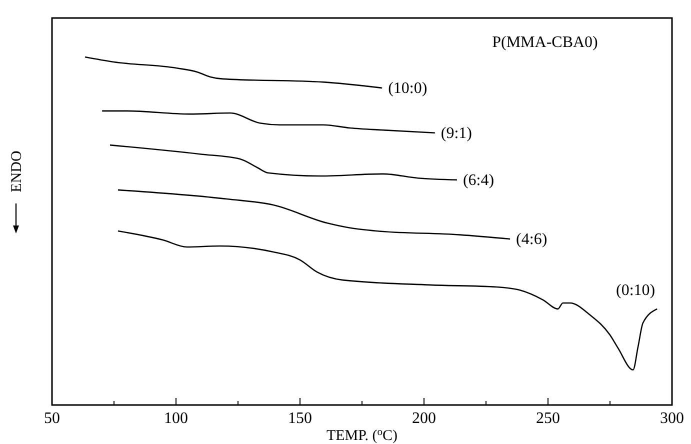  Describe the element at coordinates (545, 42) in the screenshot. I see `legend-title: P(MMA-CBA0)` at that location.